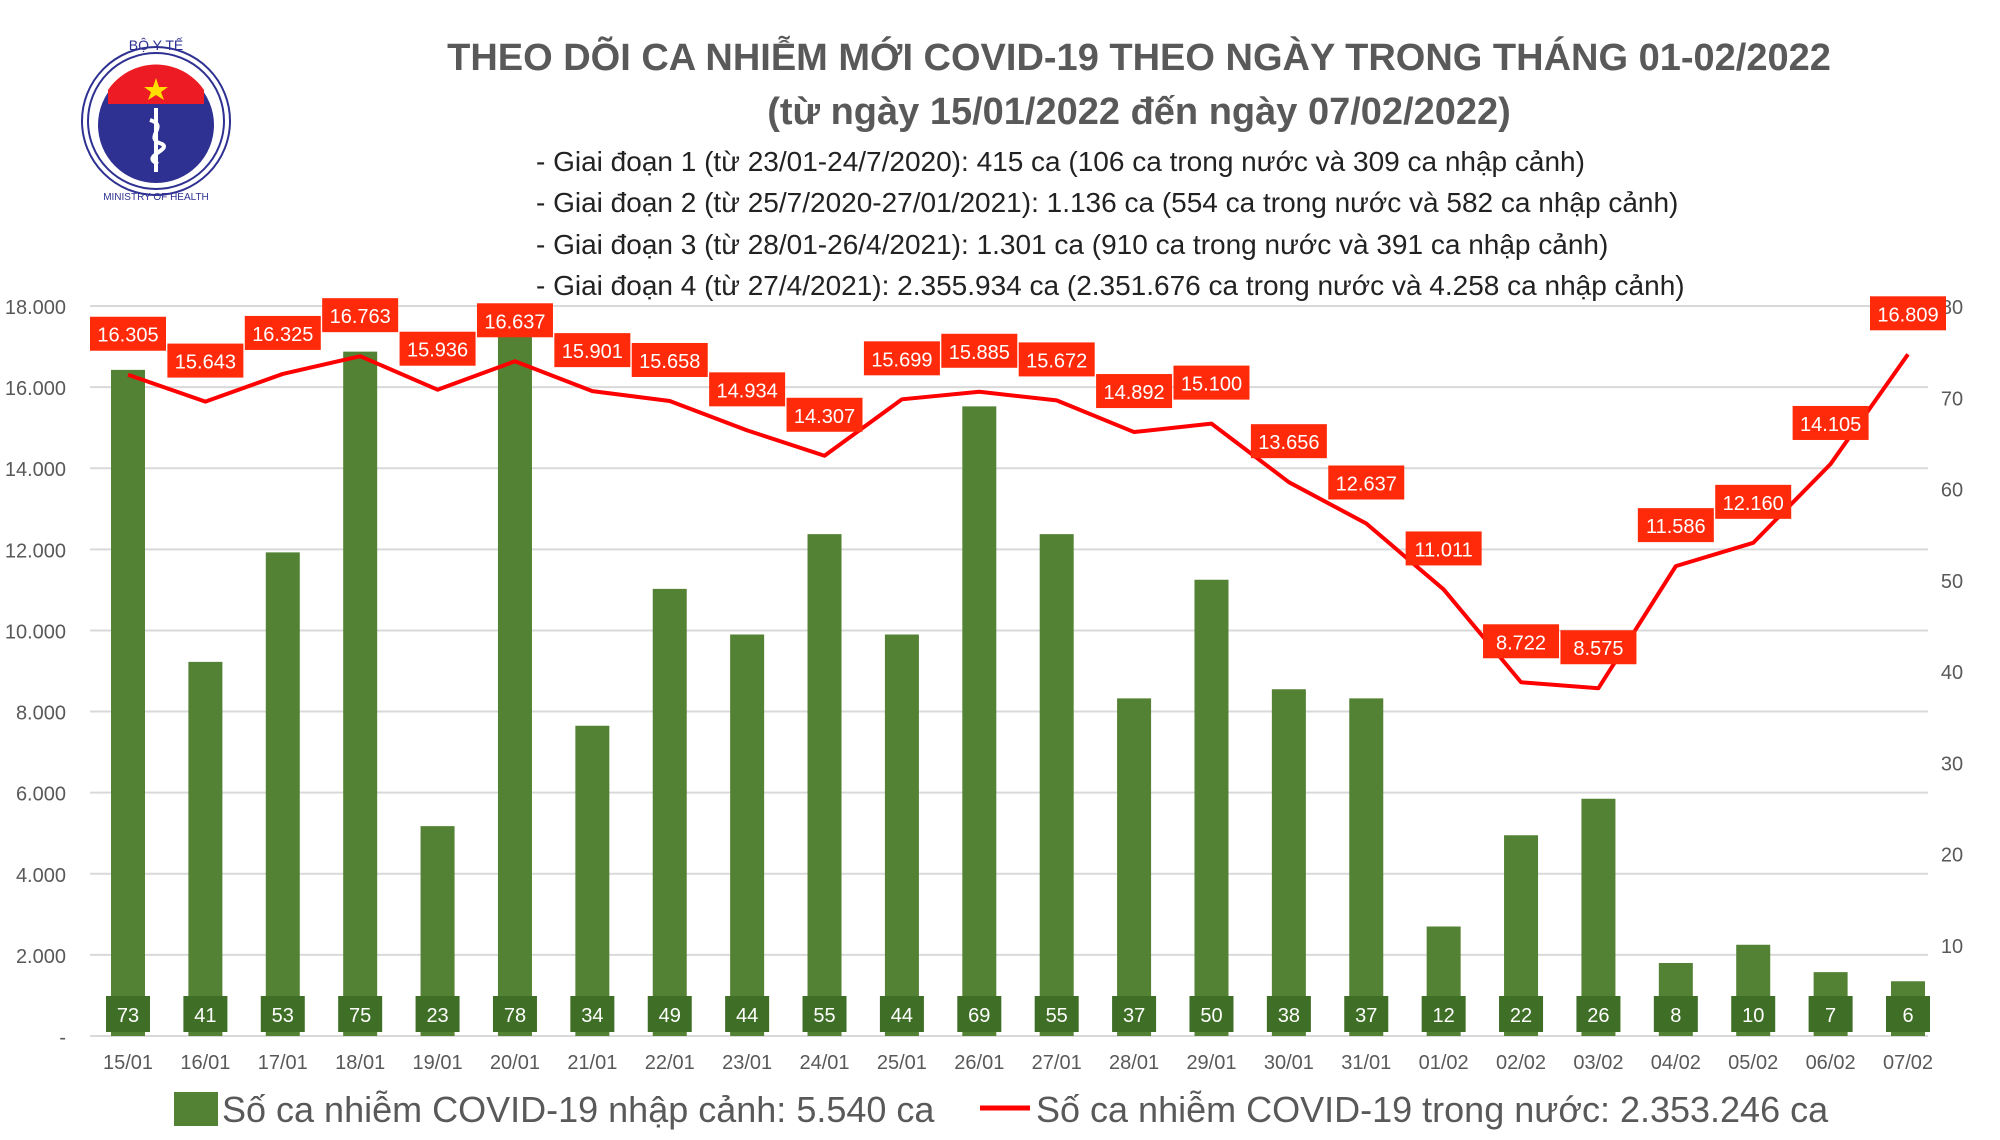 This screenshot has height=1140, width=2000. Describe the element at coordinates (1952, 399) in the screenshot. I see `right-axis-tick: 70` at that location.